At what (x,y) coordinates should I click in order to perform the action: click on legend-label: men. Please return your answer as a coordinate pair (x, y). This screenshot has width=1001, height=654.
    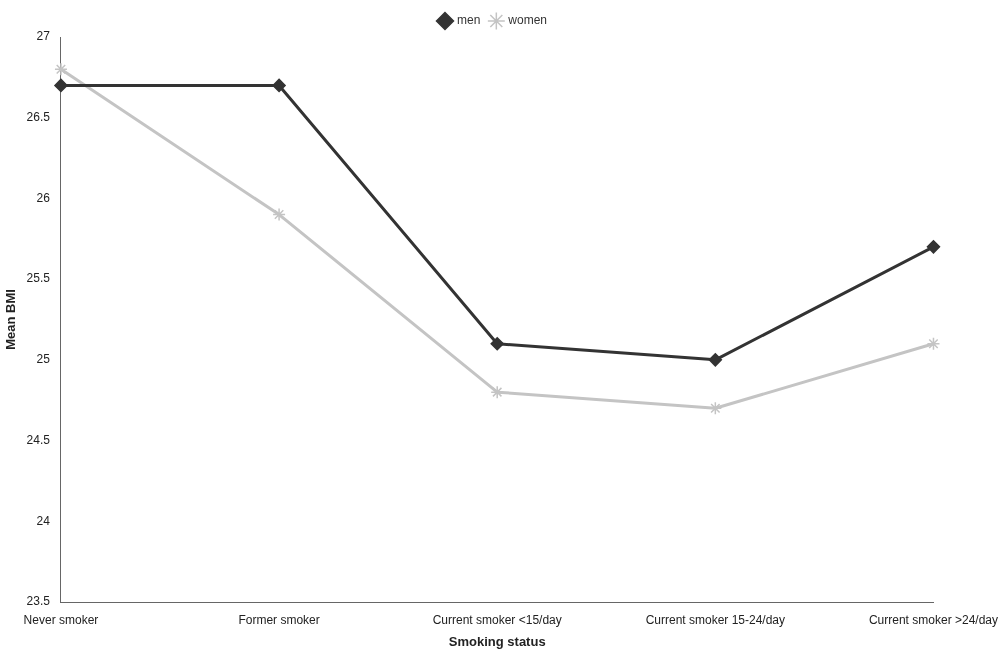
    Looking at the image, I should click on (468, 20).